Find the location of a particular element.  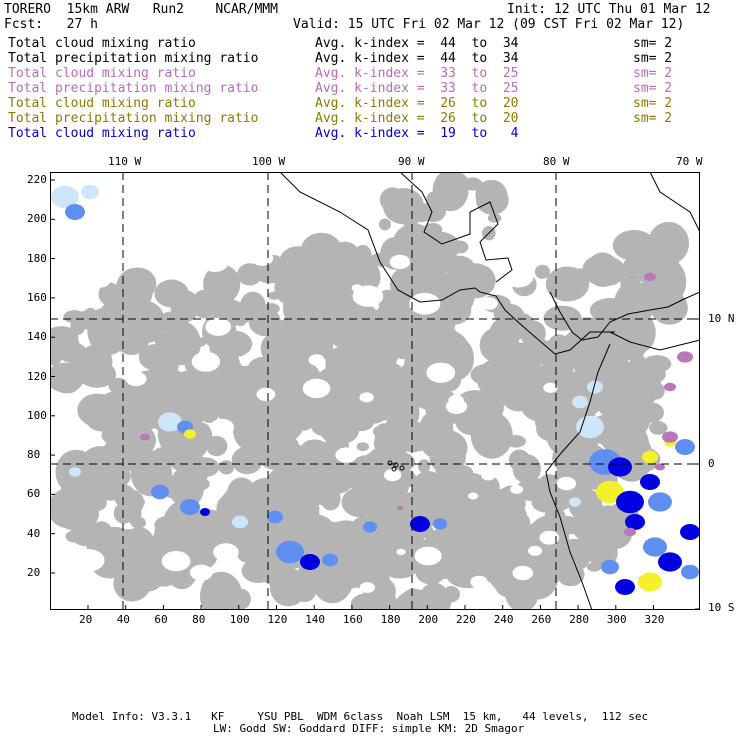

latitude-label: 0 is located at coordinates (711, 463).